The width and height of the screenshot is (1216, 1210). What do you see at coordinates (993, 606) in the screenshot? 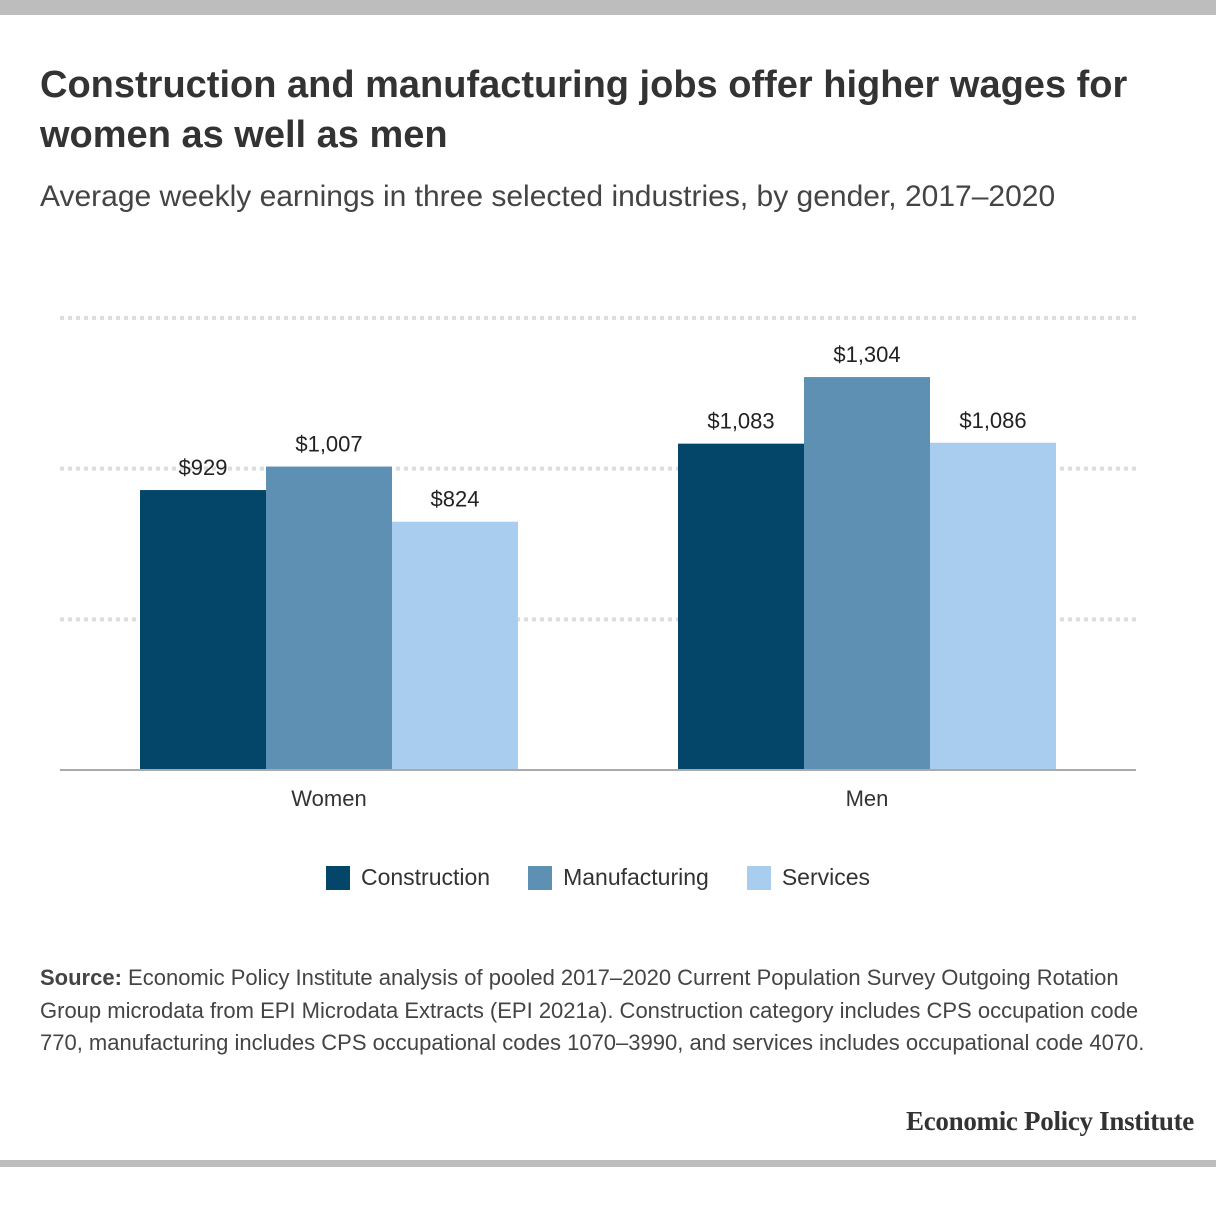
I see `bar-services-men` at bounding box center [993, 606].